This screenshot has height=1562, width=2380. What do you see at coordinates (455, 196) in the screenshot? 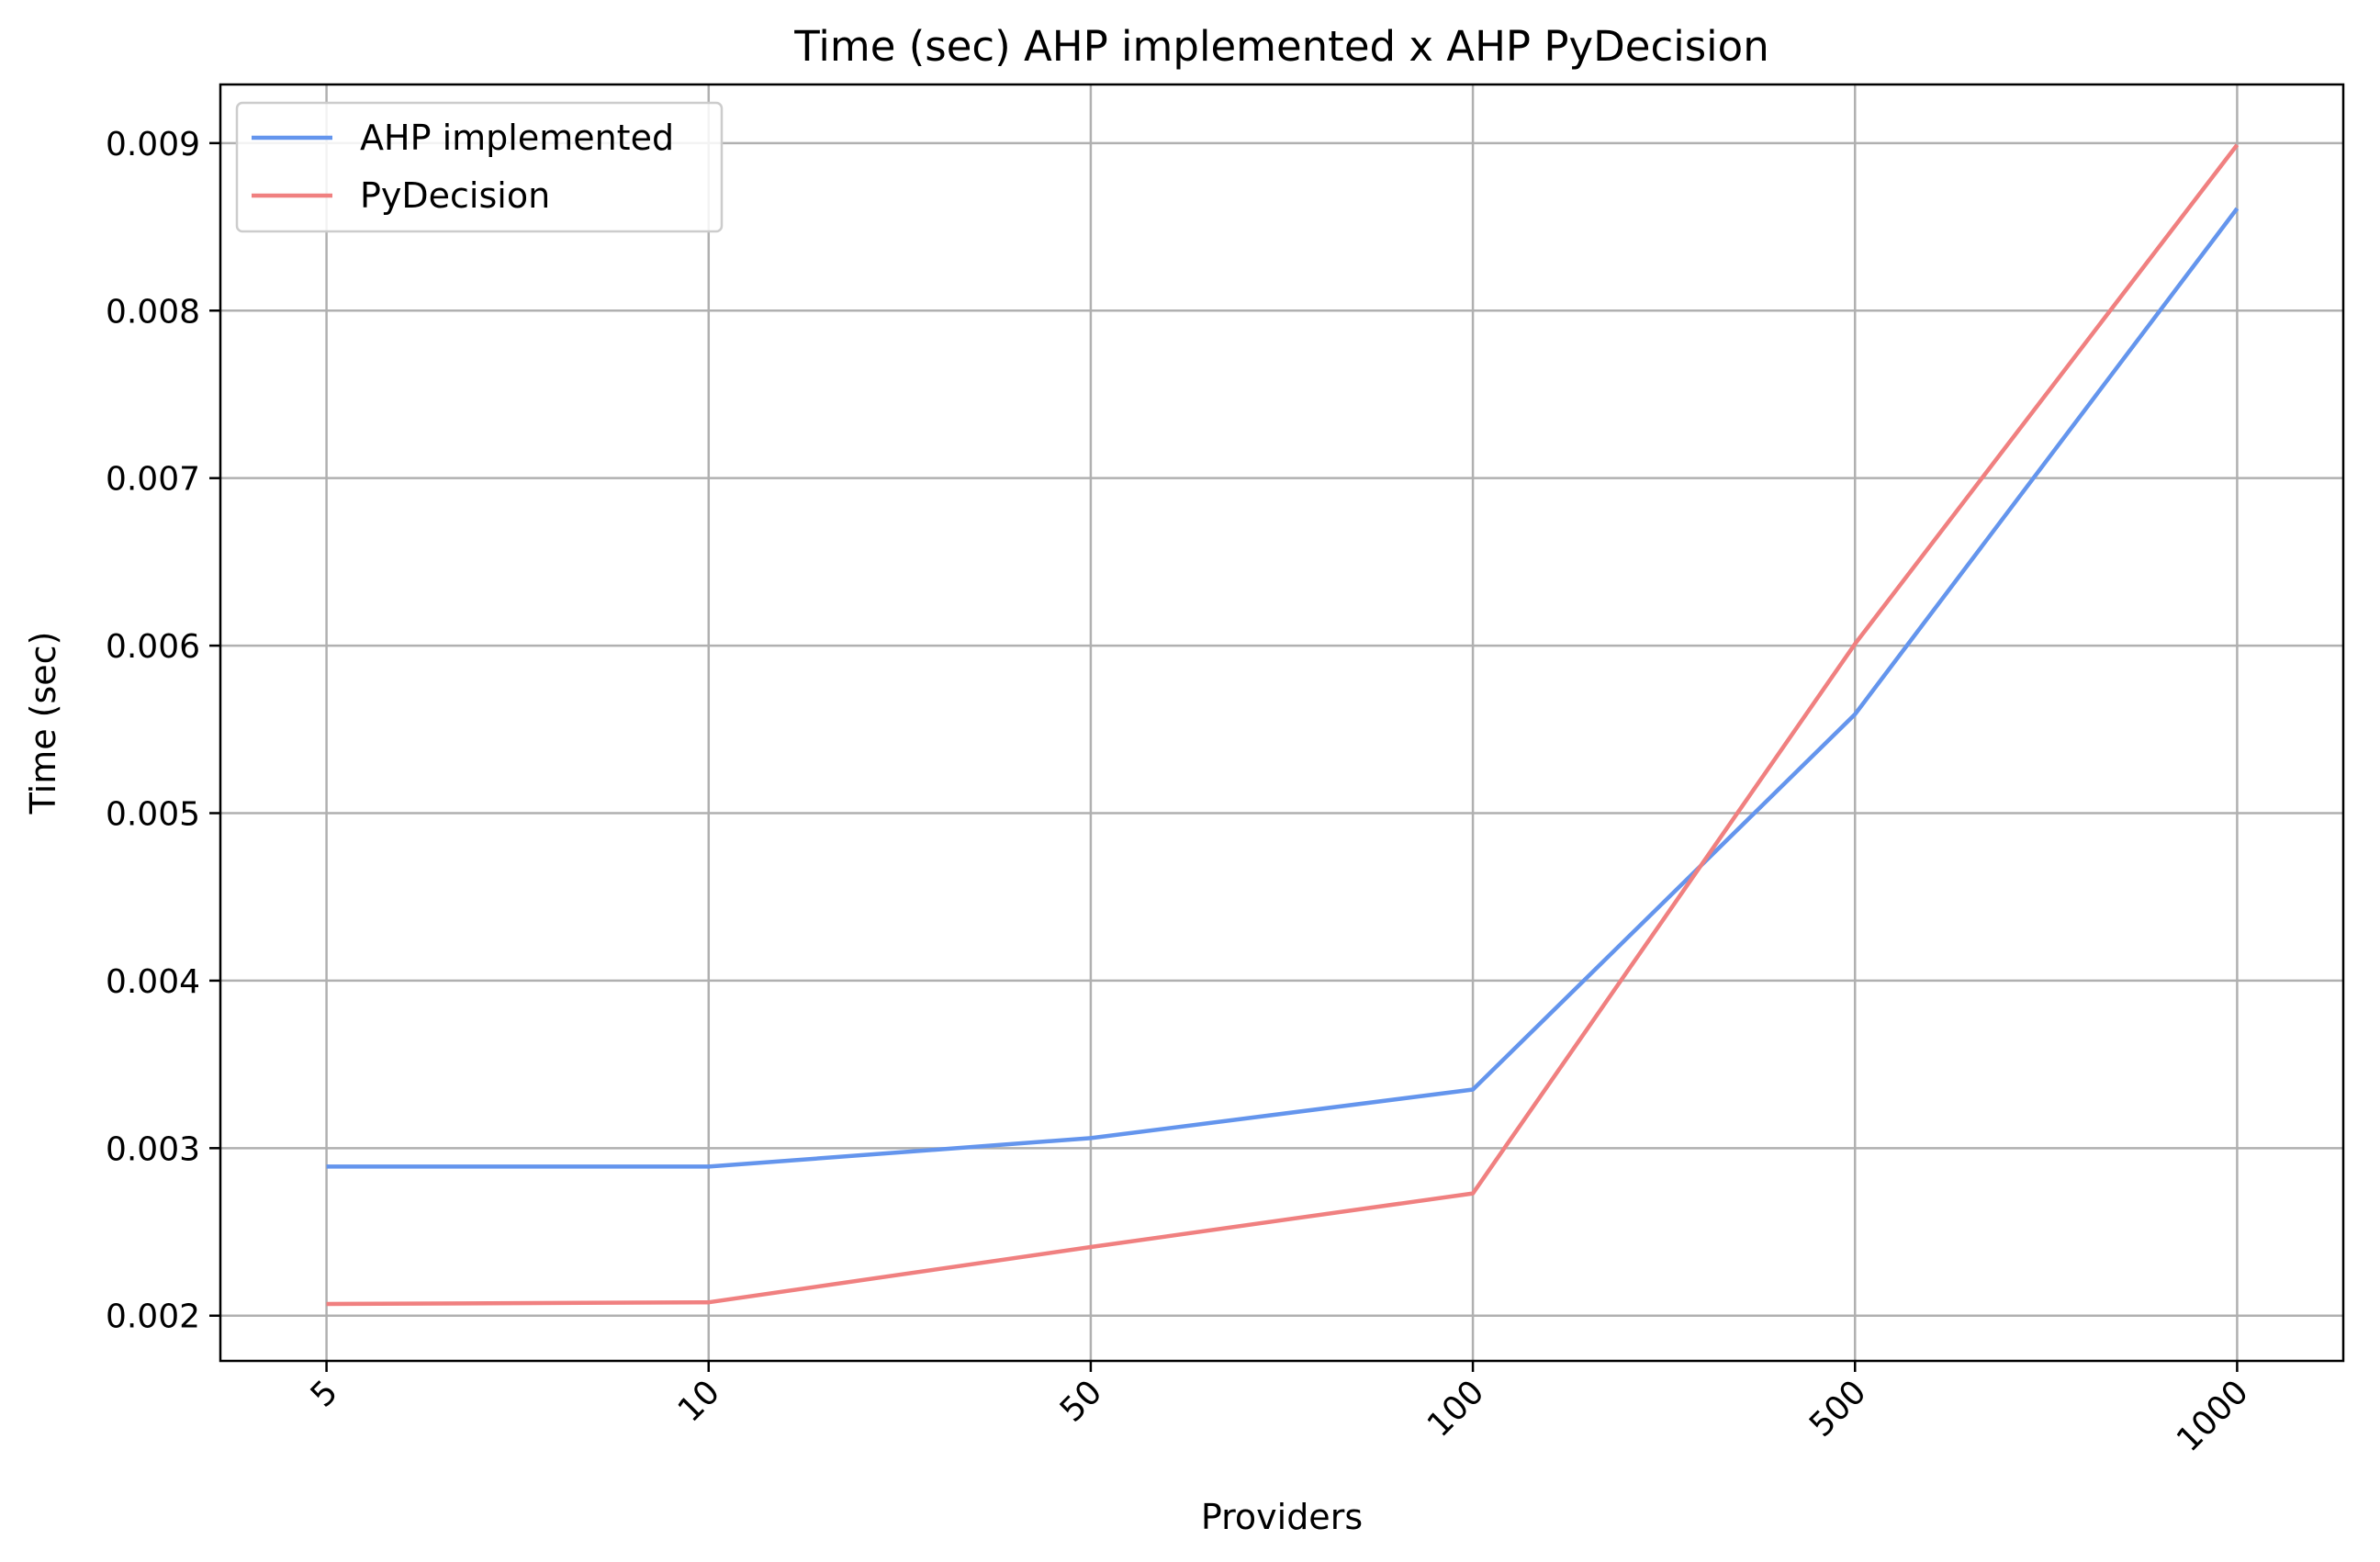
I see `legend-entry: PyDecision` at bounding box center [455, 196].